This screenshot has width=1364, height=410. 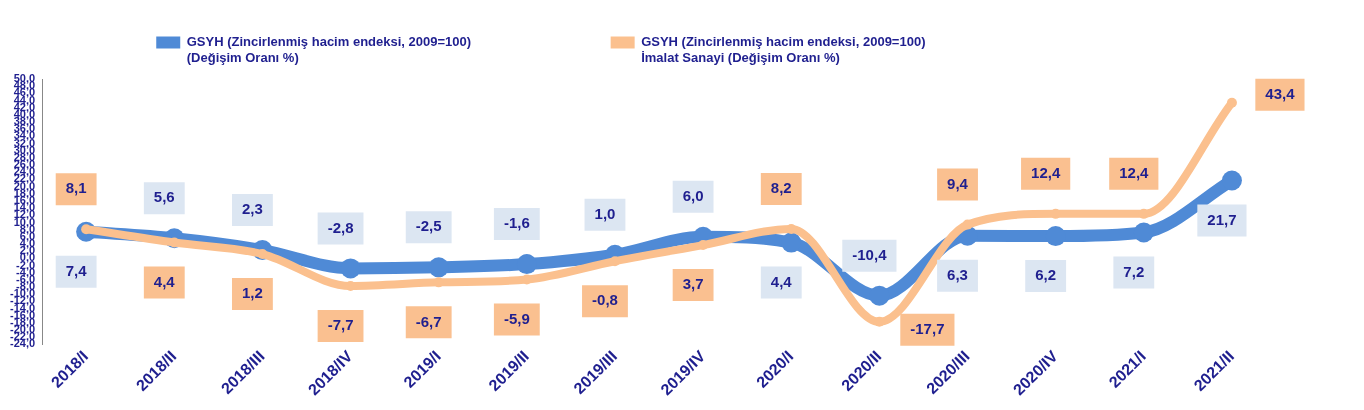 I want to click on legend-label: GSYH (Zincirlenmiş hacim endeksi, 2009=100) (Değişim Oranı %), so click(x=329, y=49).